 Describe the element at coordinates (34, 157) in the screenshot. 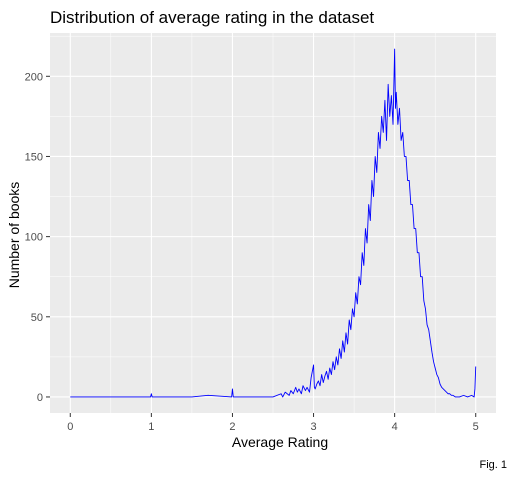

I see `y-tick-label: 150` at that location.